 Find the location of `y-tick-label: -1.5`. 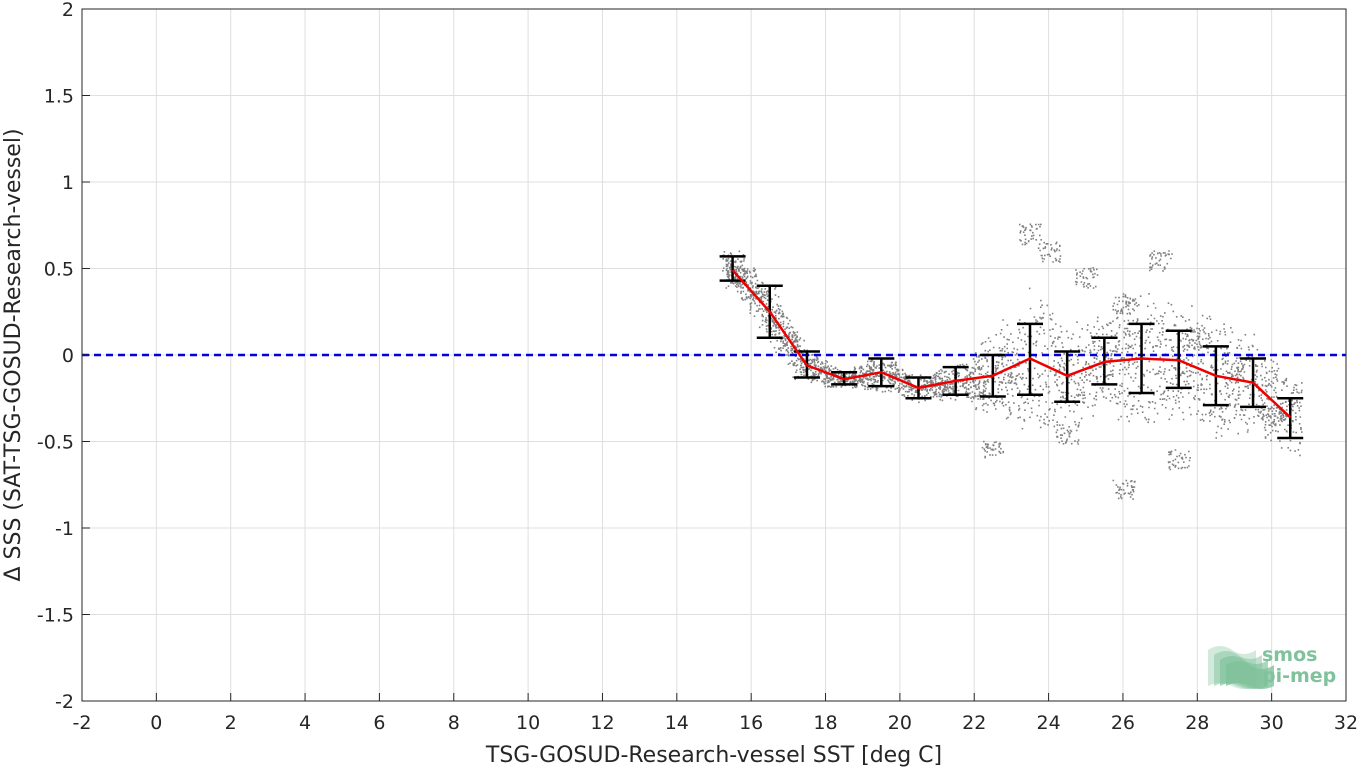

y-tick-label: -1.5 is located at coordinates (55, 616).